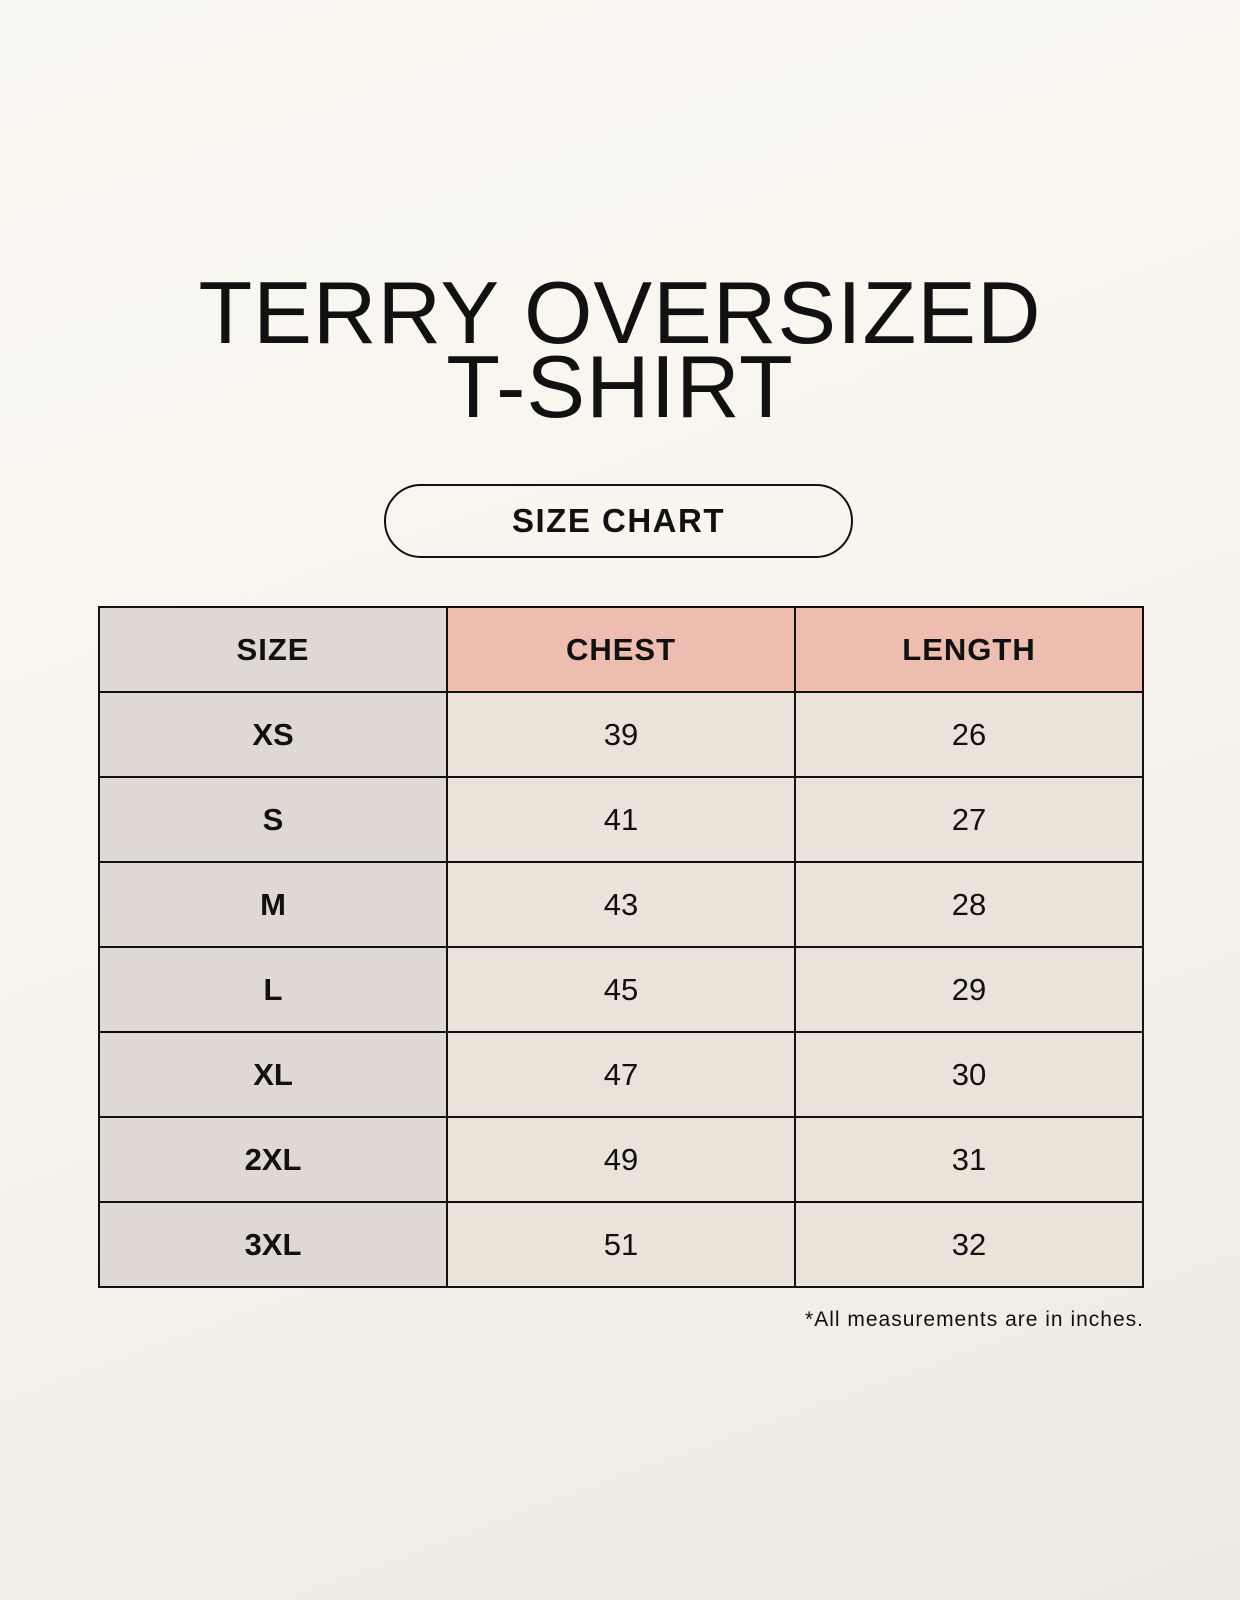  What do you see at coordinates (273, 904) in the screenshot?
I see `size-cell: M` at bounding box center [273, 904].